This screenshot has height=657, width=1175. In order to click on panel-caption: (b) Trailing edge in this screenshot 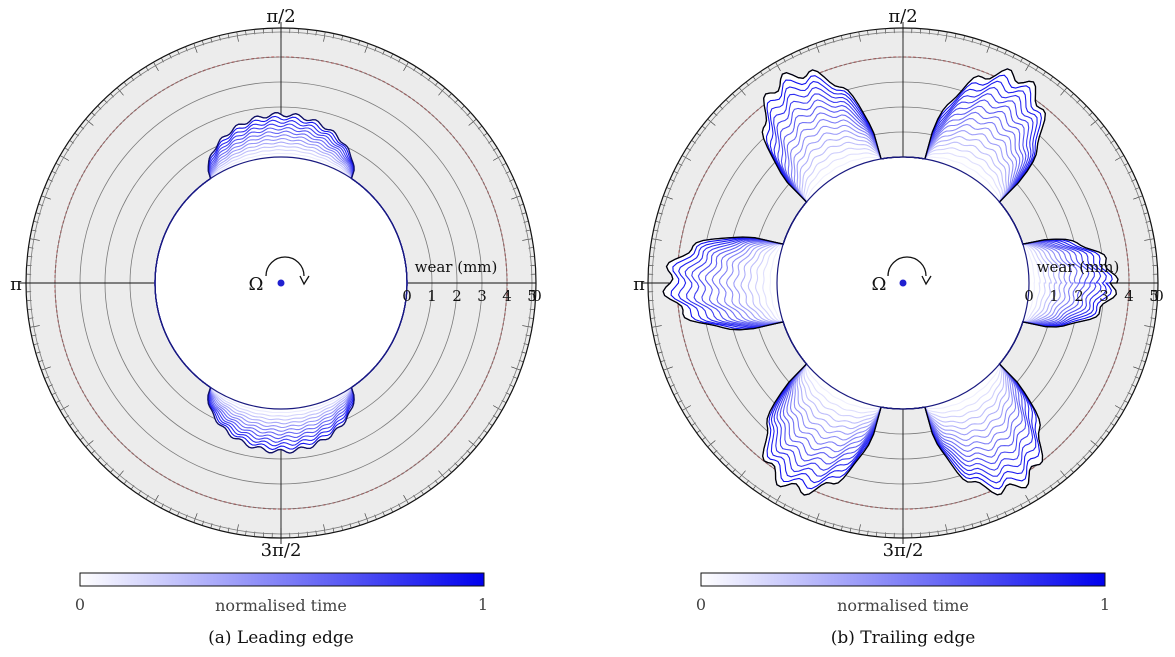, I will do `click(903, 638)`.